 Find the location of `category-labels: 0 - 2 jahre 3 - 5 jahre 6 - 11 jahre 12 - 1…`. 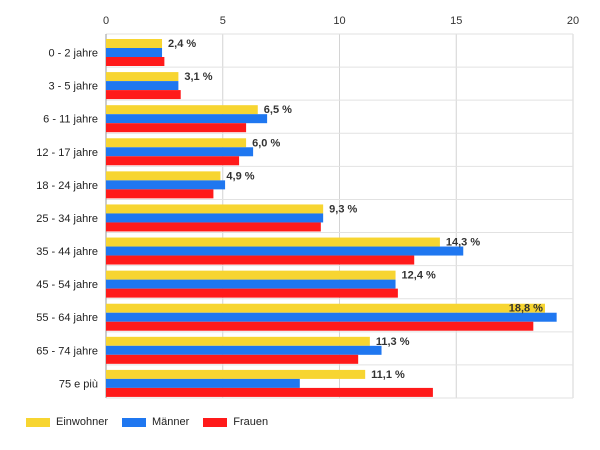

category-labels: 0 - 2 jahre 3 - 5 jahre 6 - 11 jahre 12 - 1… is located at coordinates (67, 219).